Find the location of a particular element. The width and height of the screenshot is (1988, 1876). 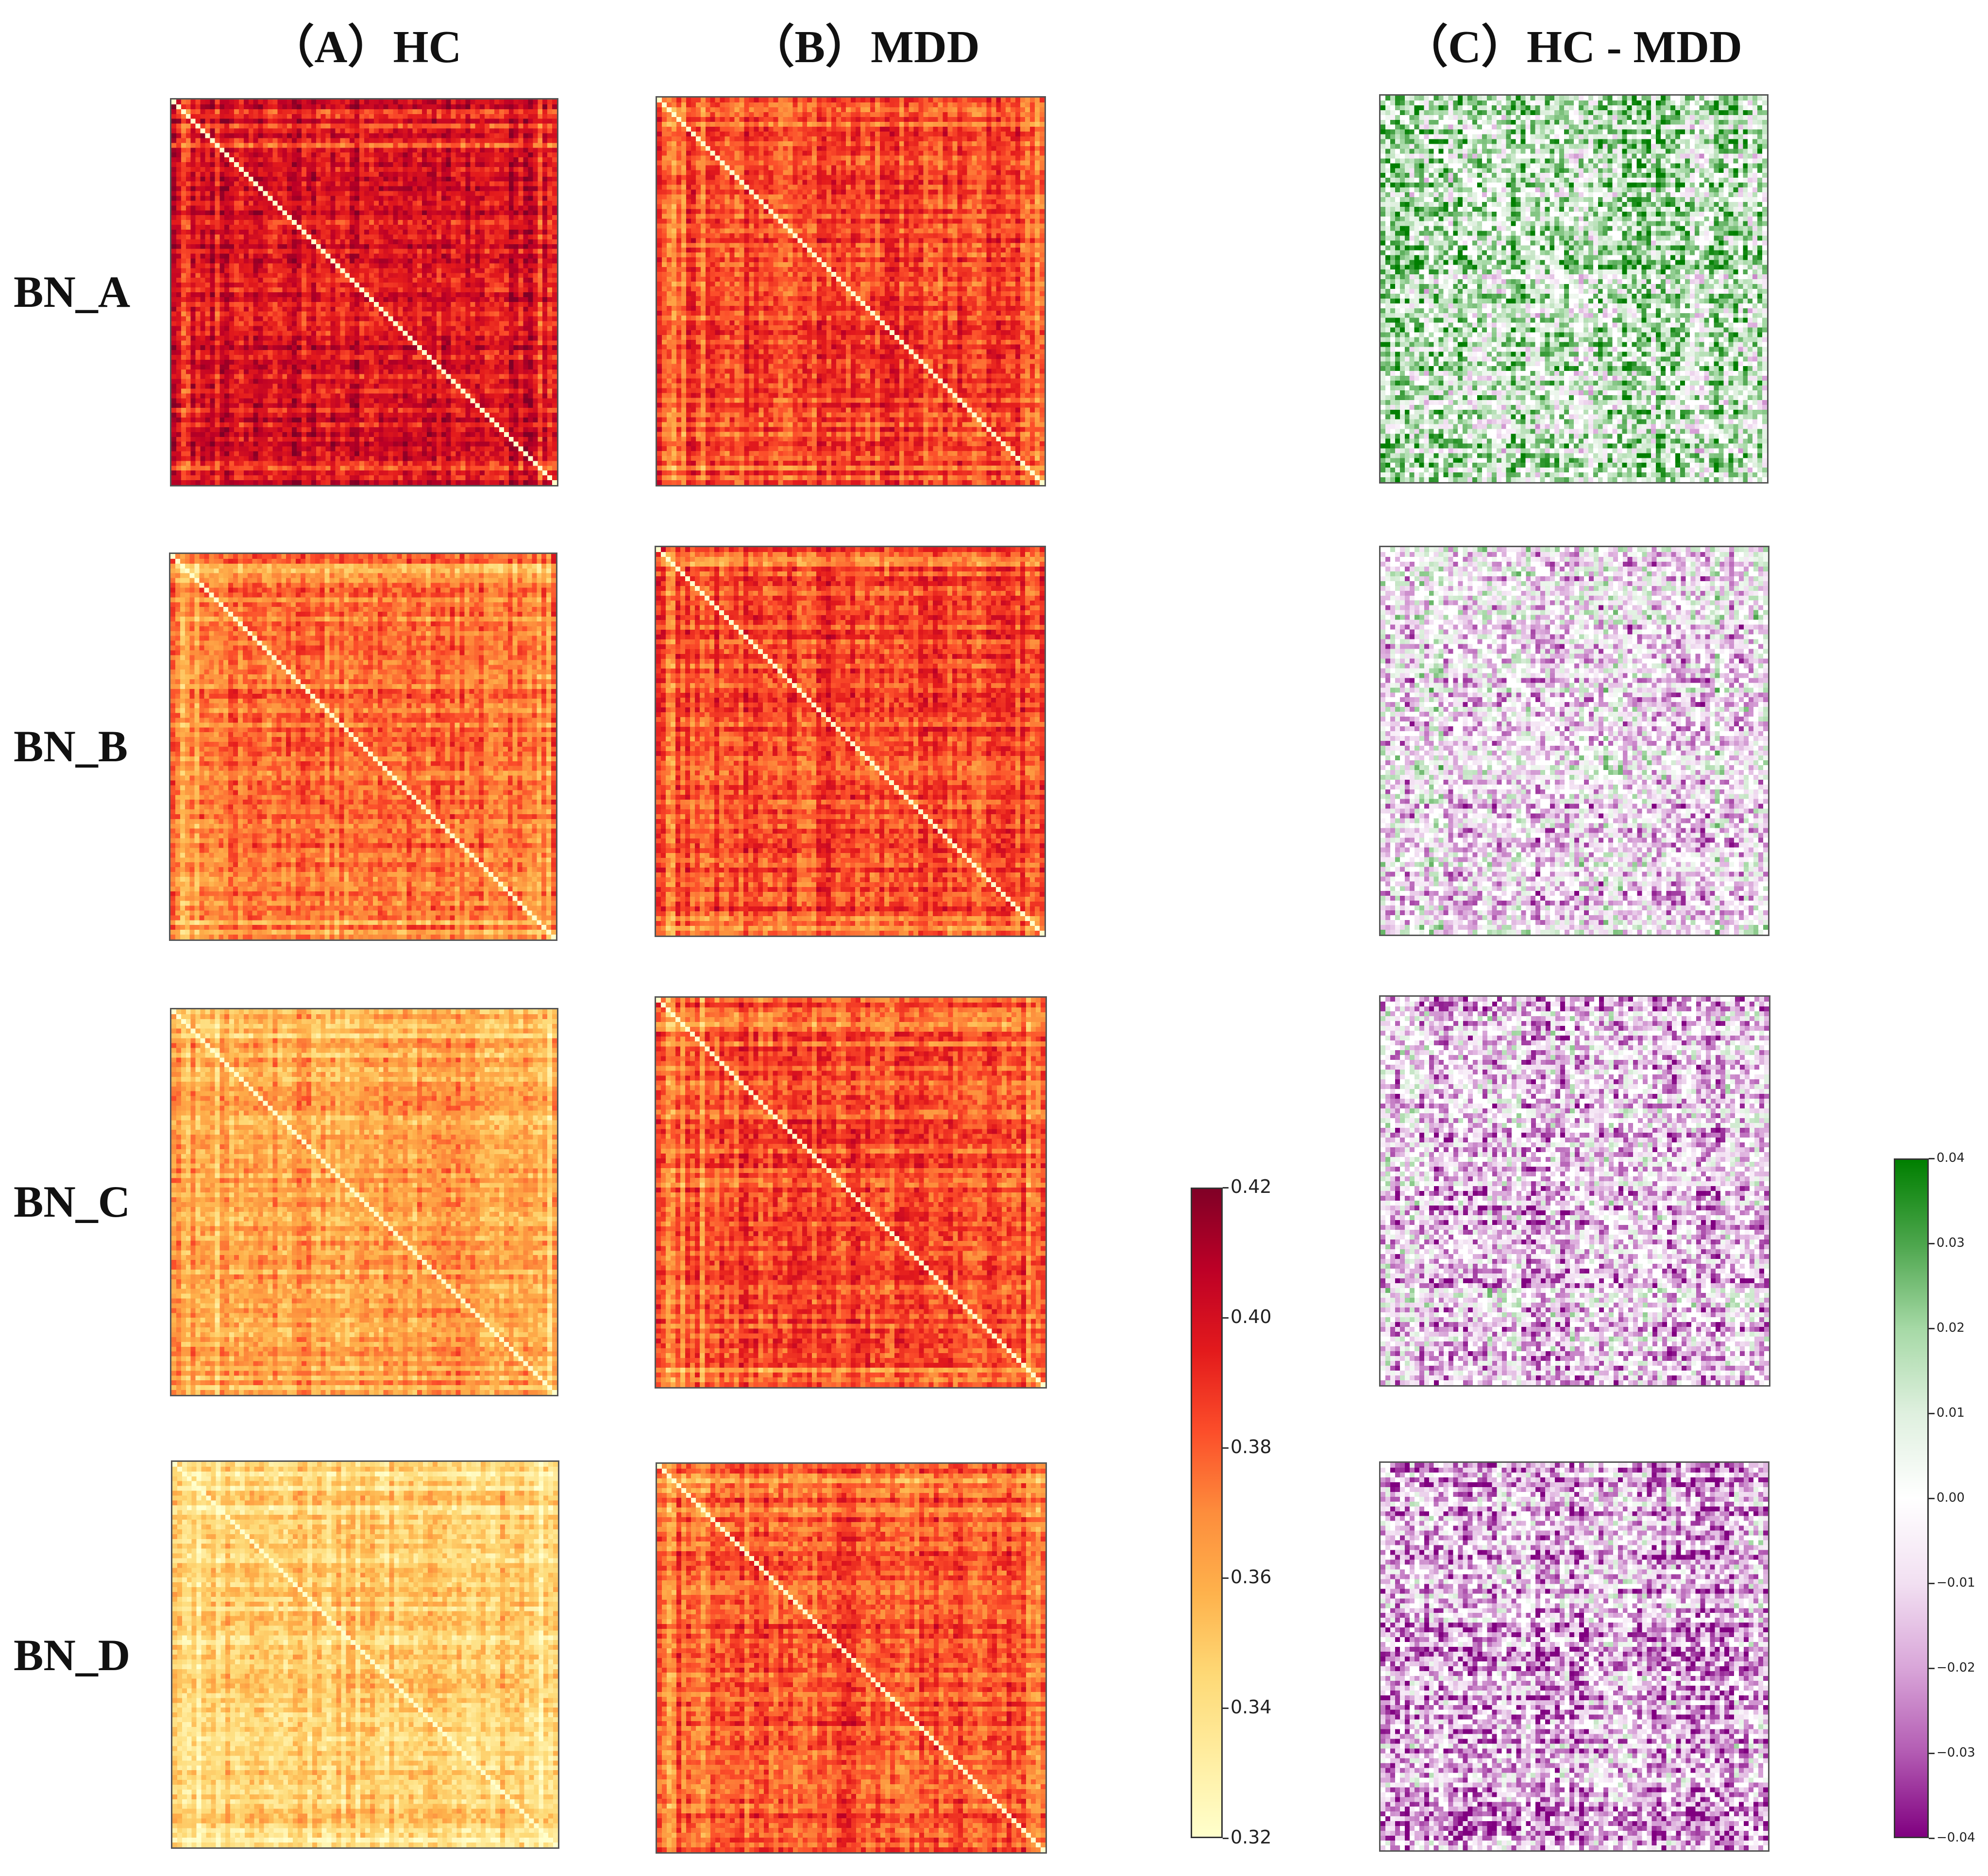

colorbar-prgn is located at coordinates (1911, 1498).